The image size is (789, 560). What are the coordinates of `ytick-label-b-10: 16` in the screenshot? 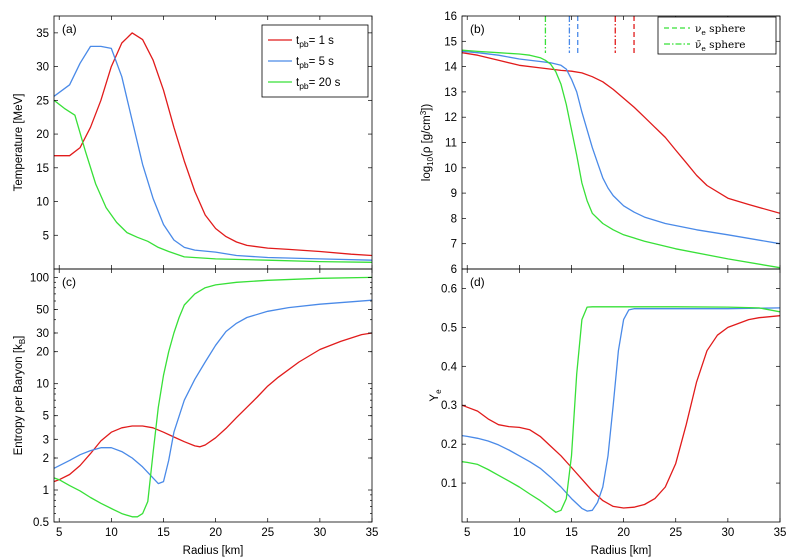 It's located at (450, 17).